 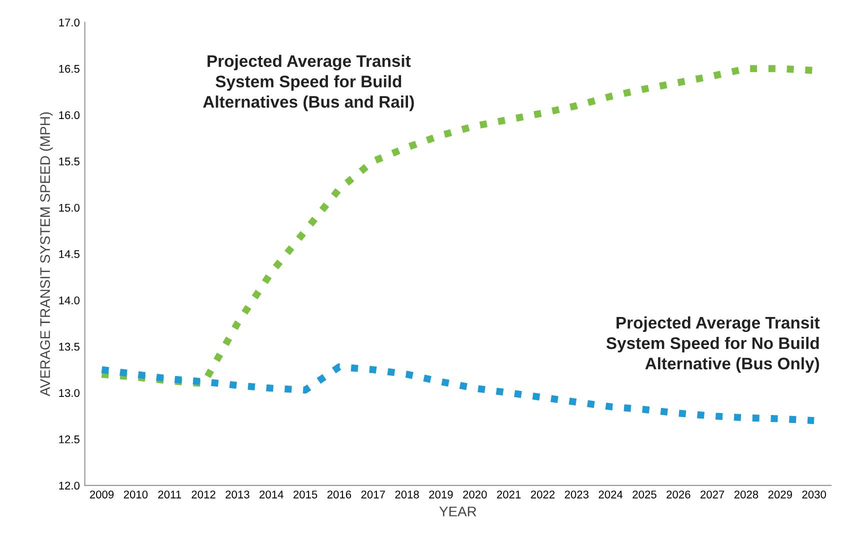 What do you see at coordinates (69, 486) in the screenshot?
I see `y-tick-label: 12.0` at bounding box center [69, 486].